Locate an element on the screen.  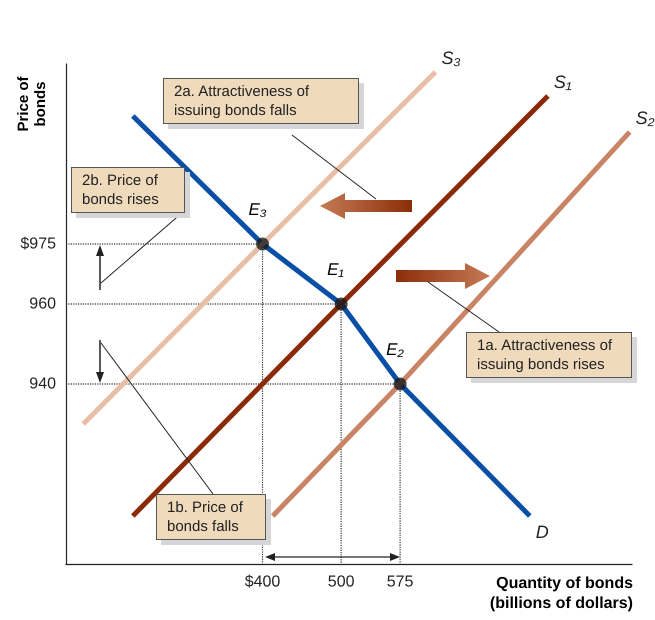
series-label: S₂ is located at coordinates (645, 118).